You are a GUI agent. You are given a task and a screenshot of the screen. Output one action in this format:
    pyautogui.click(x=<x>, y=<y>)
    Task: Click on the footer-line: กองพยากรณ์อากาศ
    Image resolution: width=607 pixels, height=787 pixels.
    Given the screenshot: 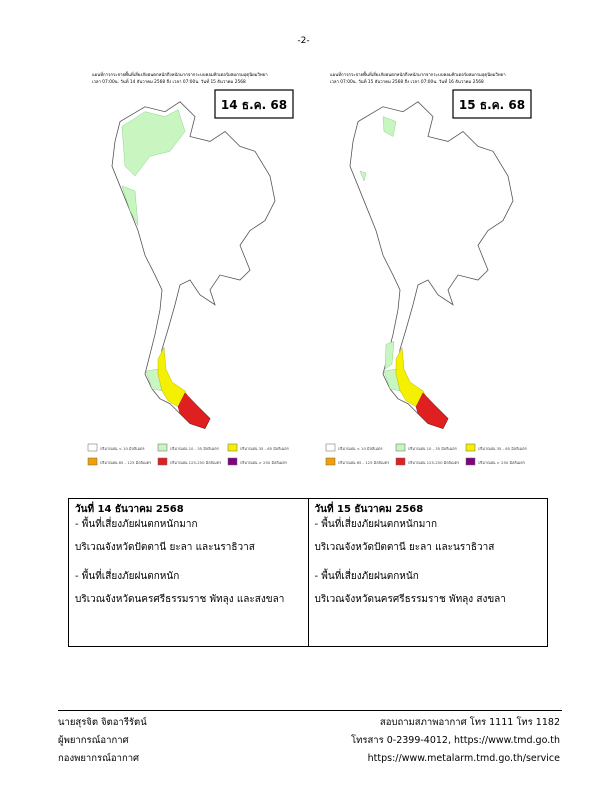 What is the action you would take?
    pyautogui.click(x=99, y=758)
    